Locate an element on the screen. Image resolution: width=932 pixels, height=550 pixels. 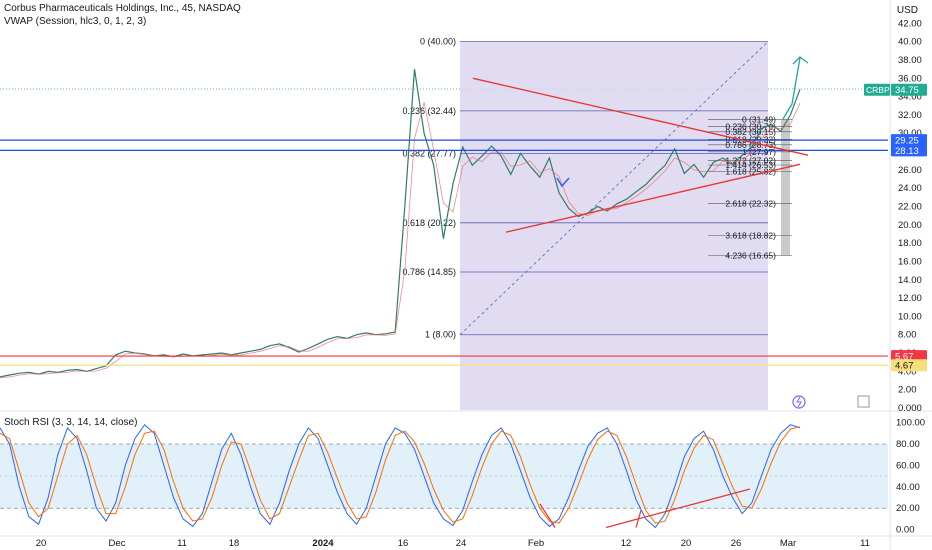
price-tick-label: 26.00 is located at coordinates (910, 170).